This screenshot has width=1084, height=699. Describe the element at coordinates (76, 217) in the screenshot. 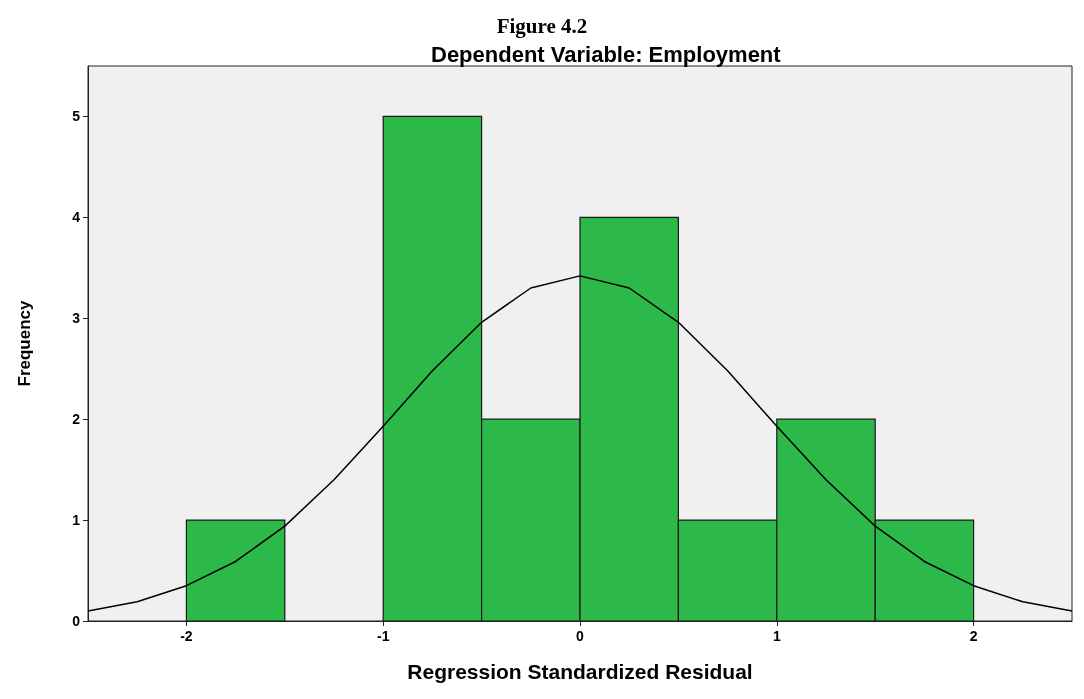

I see `y-tick-label: 4` at that location.